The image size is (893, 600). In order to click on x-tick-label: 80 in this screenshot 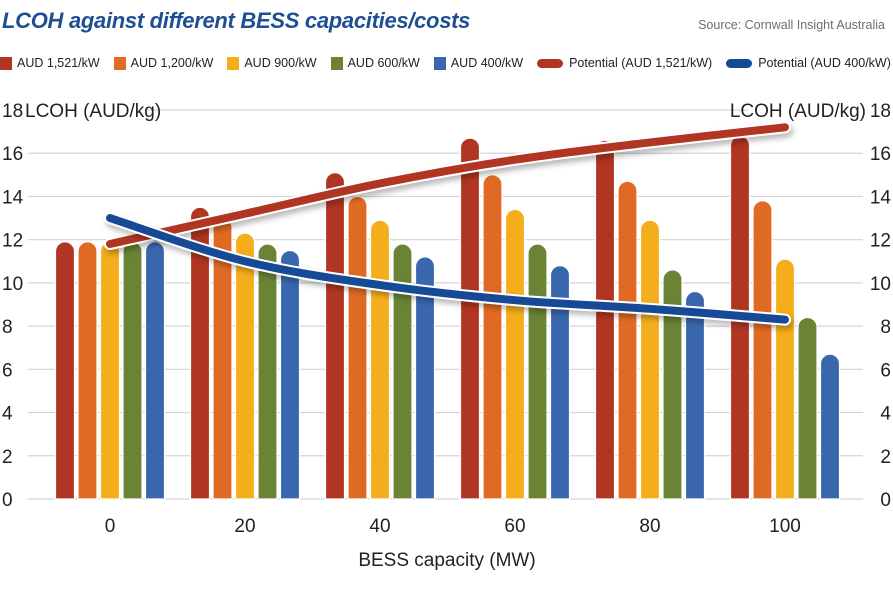, I will do `click(649, 526)`.